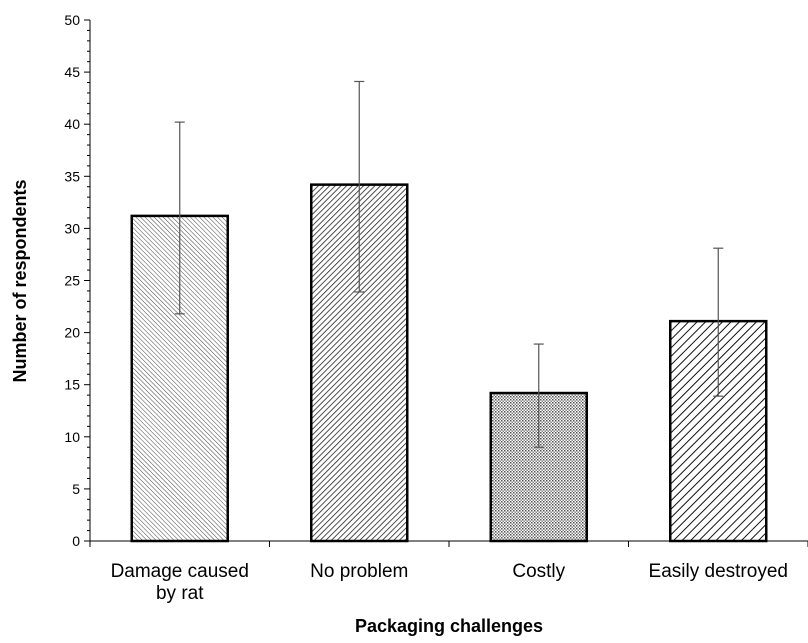  I want to click on y-tick-label: 40, so click(72, 124).